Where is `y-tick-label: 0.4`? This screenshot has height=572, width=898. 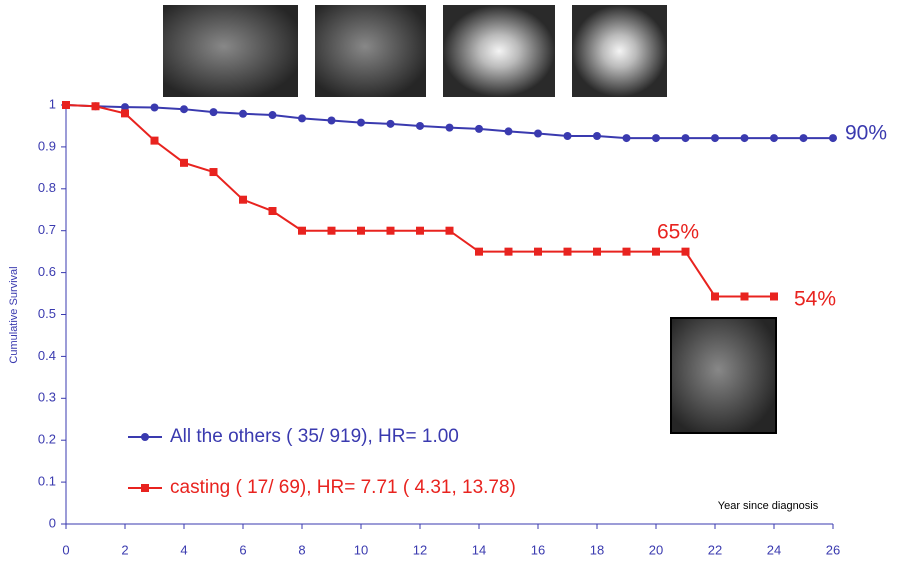
y-tick-label: 0.4 is located at coordinates (47, 355).